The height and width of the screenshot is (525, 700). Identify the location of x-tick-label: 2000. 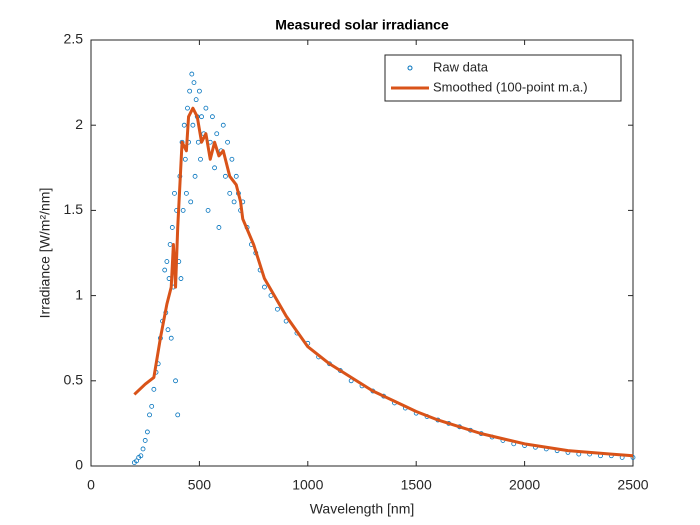
(524, 485).